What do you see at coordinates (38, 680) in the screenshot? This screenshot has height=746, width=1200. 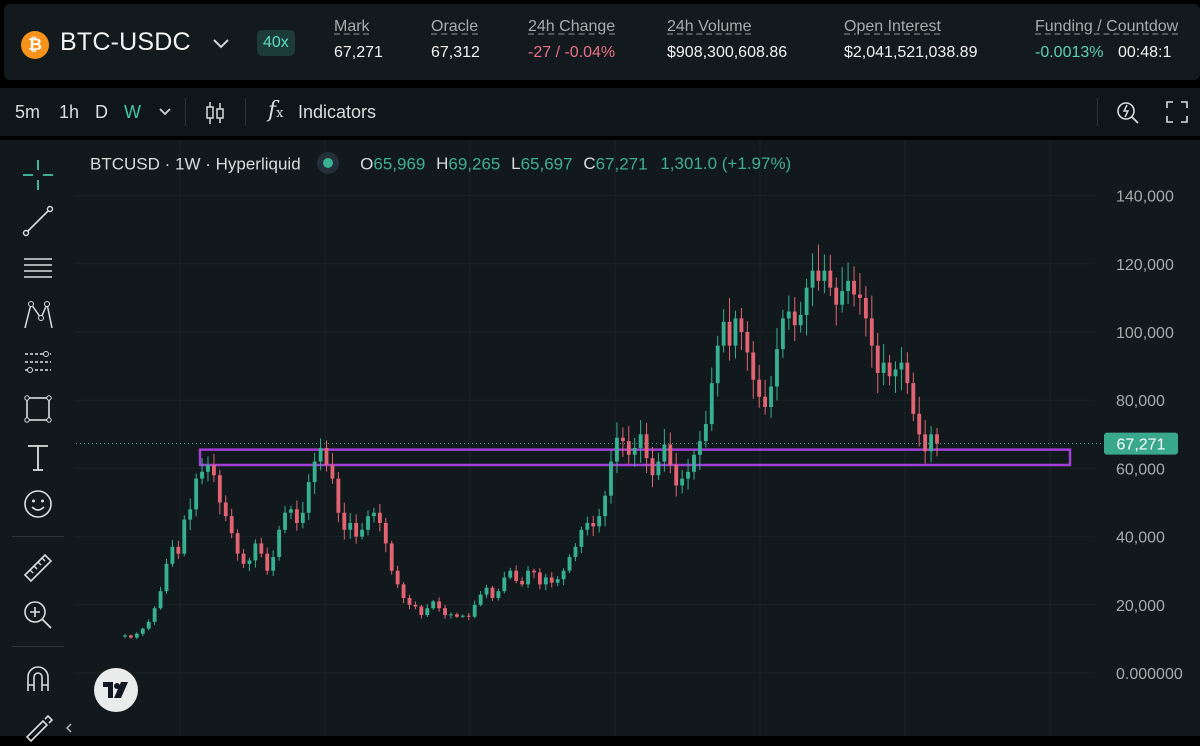 I see `magnet-icon` at bounding box center [38, 680].